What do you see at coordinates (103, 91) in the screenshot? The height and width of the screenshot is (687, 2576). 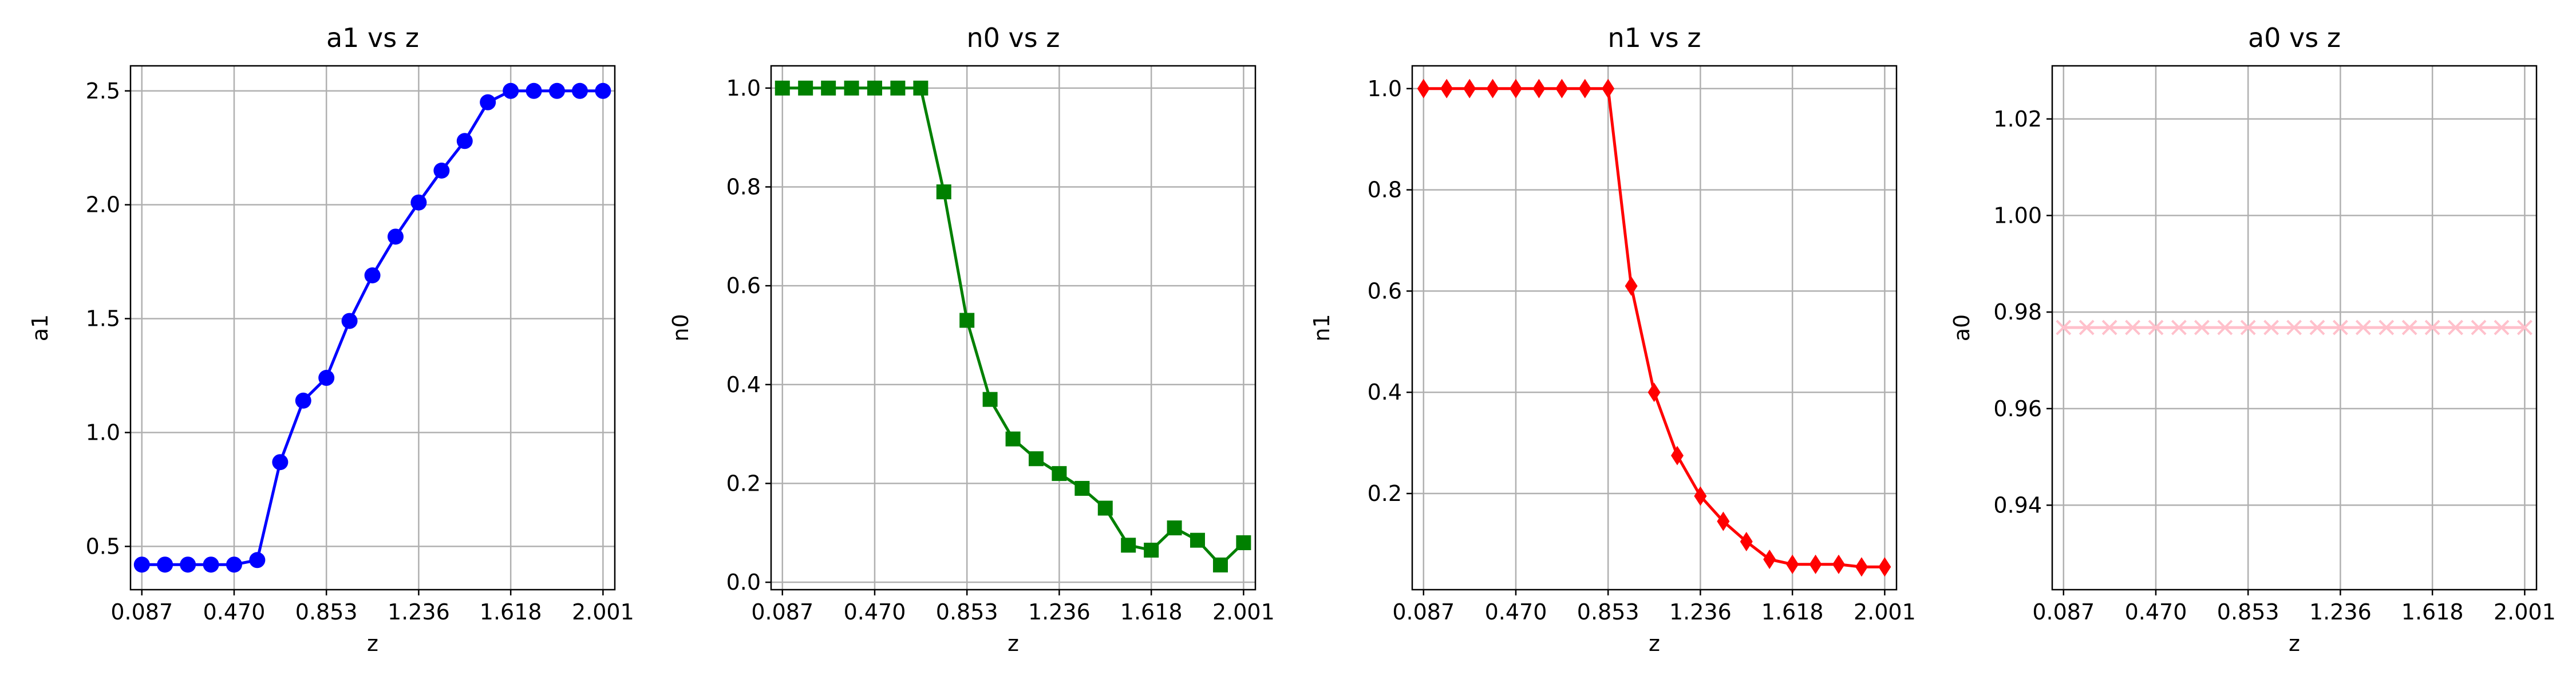 I see `y-tick-label: 2.5` at bounding box center [103, 91].